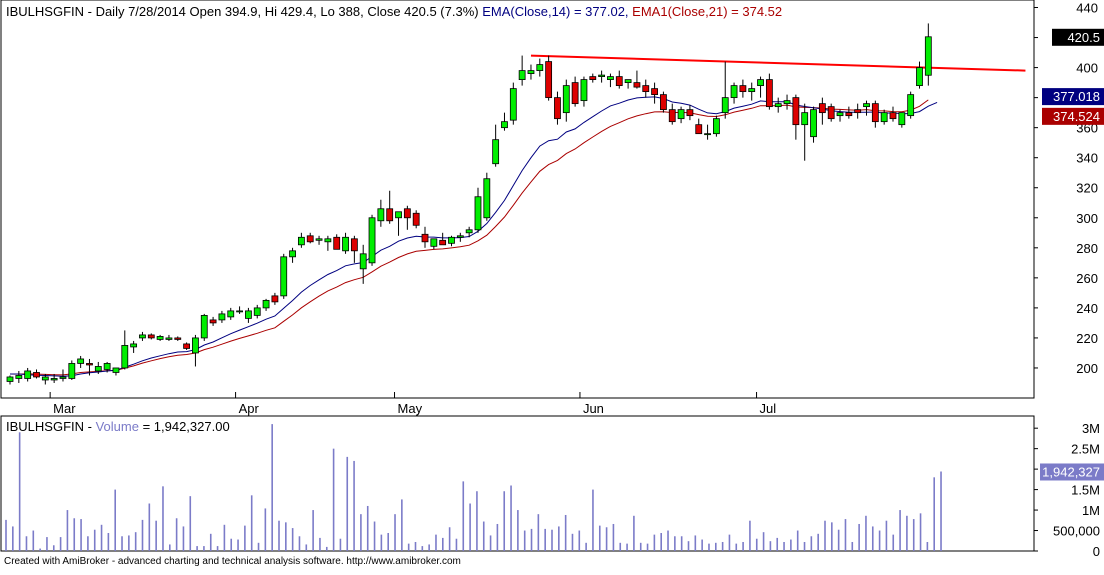 This screenshot has height=575, width=1104. Describe the element at coordinates (1085, 490) in the screenshot. I see `volume-tick-label: 1.5M` at that location.